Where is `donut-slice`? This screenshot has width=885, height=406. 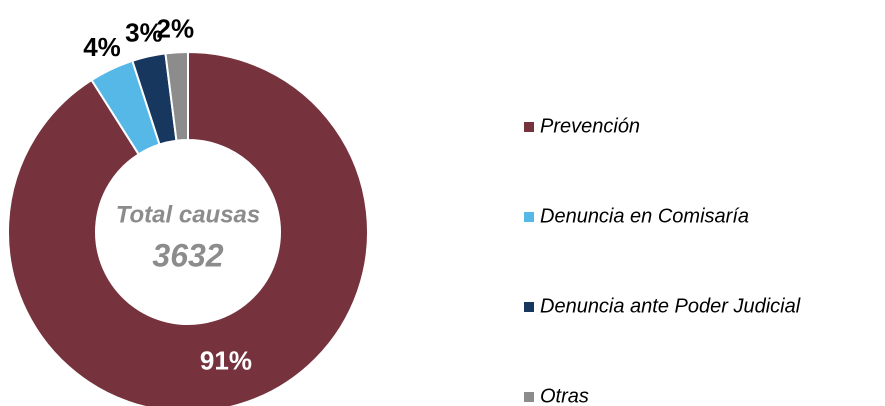
donut-slice is located at coordinates (176, 96).